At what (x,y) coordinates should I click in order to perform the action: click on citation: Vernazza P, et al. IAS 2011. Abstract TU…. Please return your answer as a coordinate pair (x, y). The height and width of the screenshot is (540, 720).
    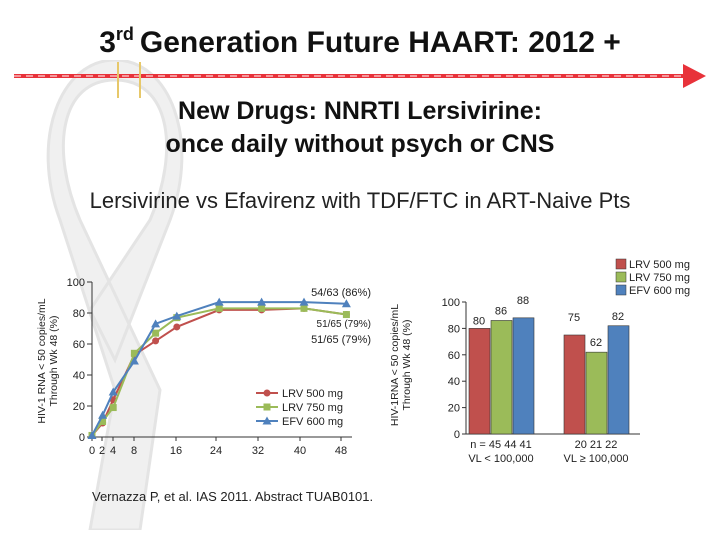
    Looking at the image, I should click on (233, 496).